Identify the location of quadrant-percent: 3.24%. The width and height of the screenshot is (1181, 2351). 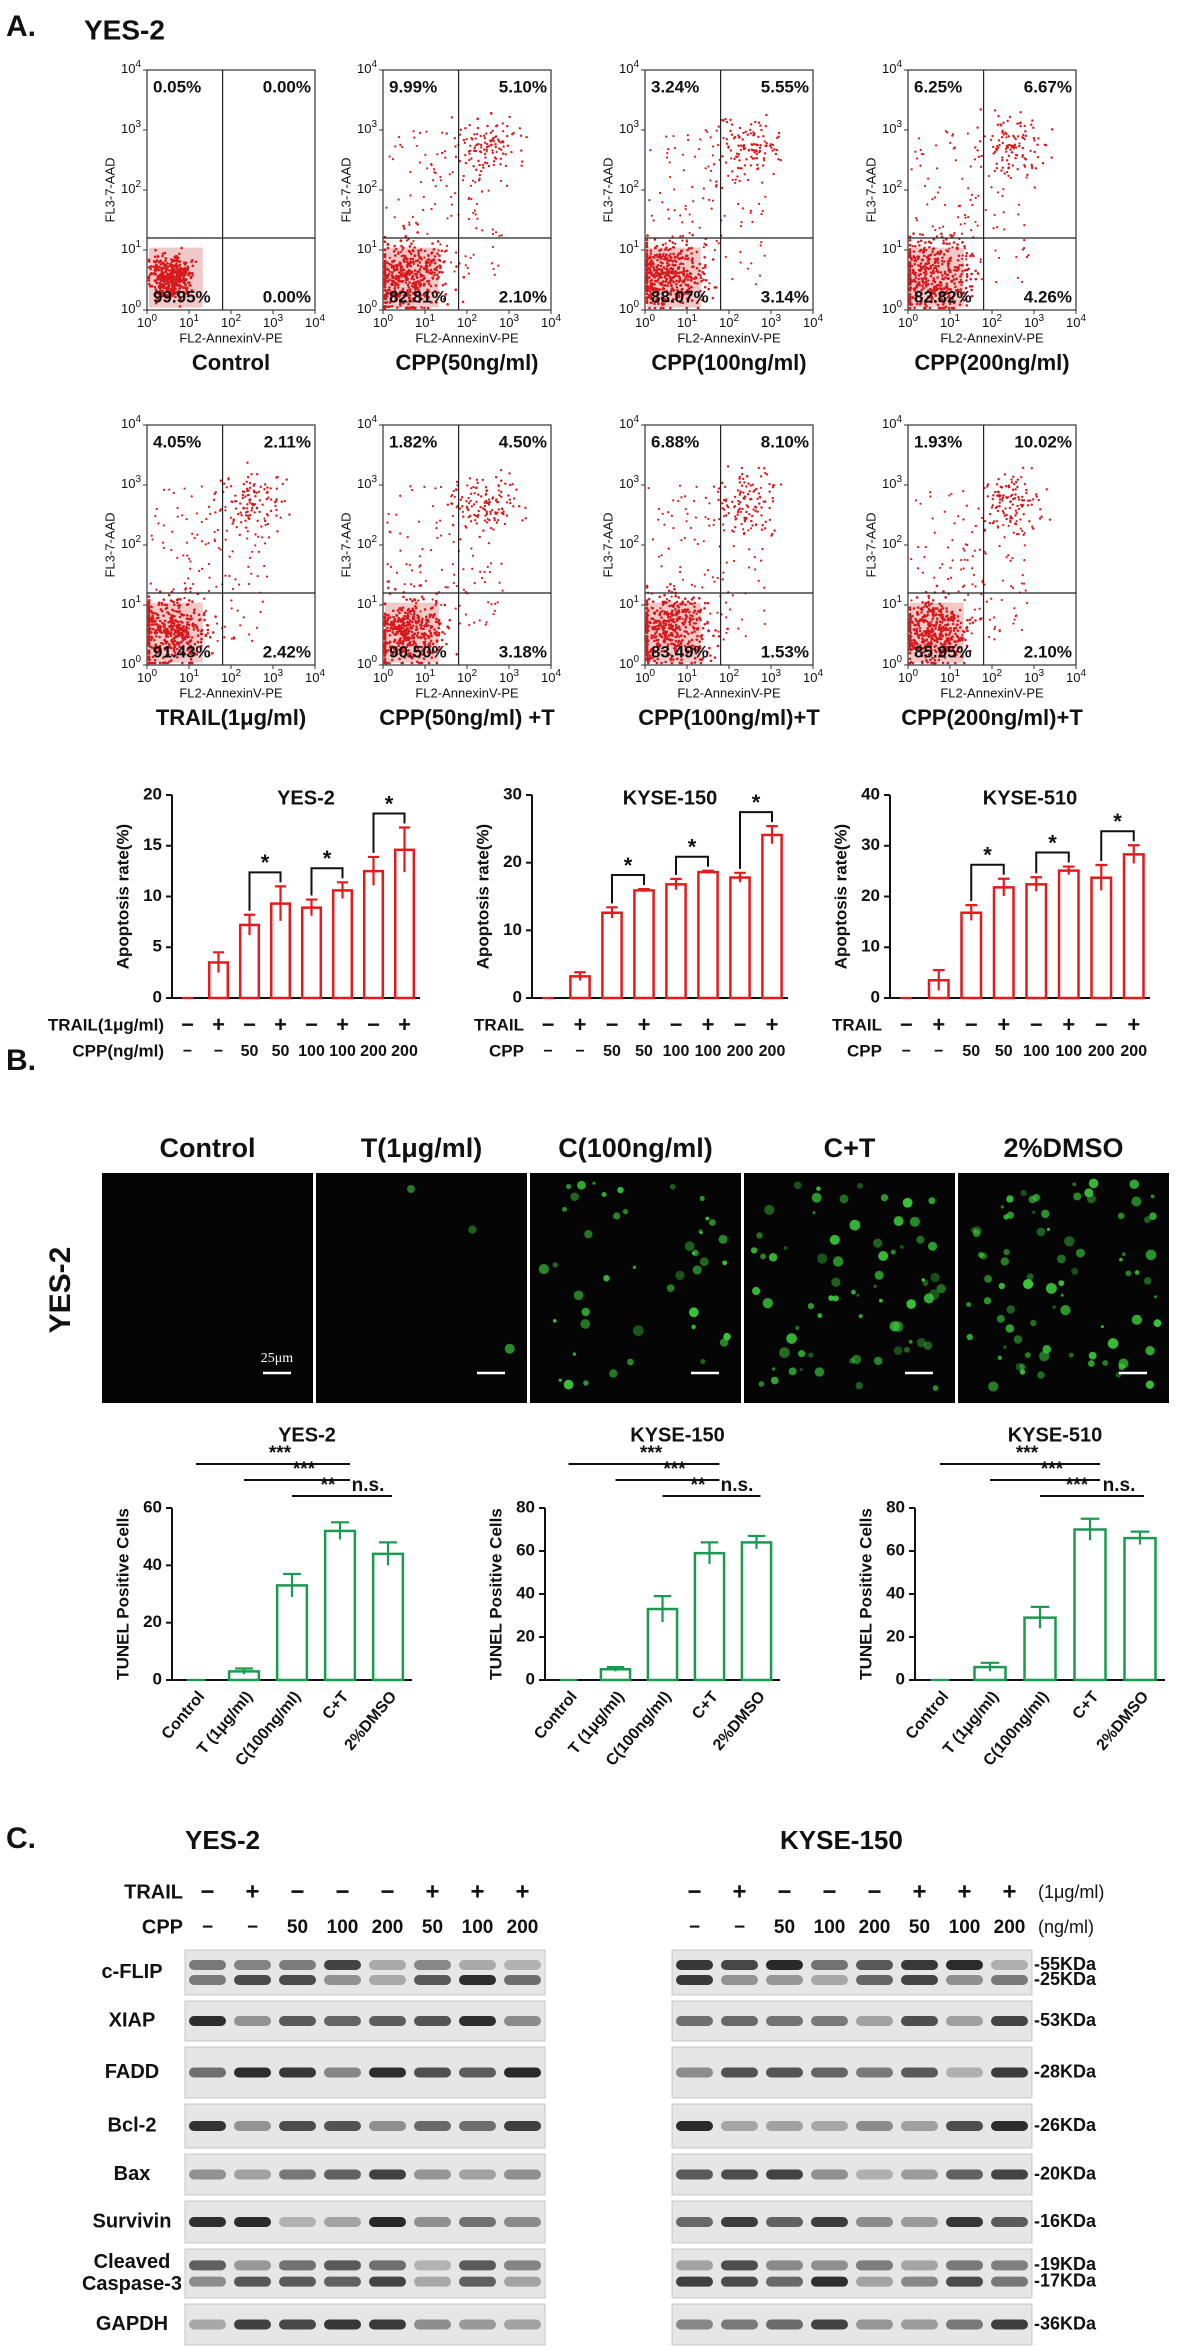
(675, 86).